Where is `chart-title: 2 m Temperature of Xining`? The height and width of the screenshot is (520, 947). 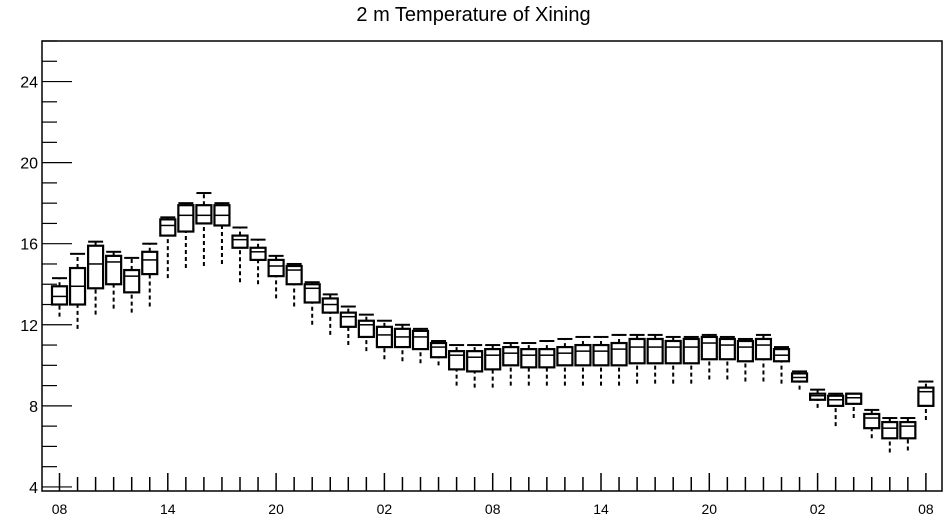
chart-title: 2 m Temperature of Xining is located at coordinates (473, 15).